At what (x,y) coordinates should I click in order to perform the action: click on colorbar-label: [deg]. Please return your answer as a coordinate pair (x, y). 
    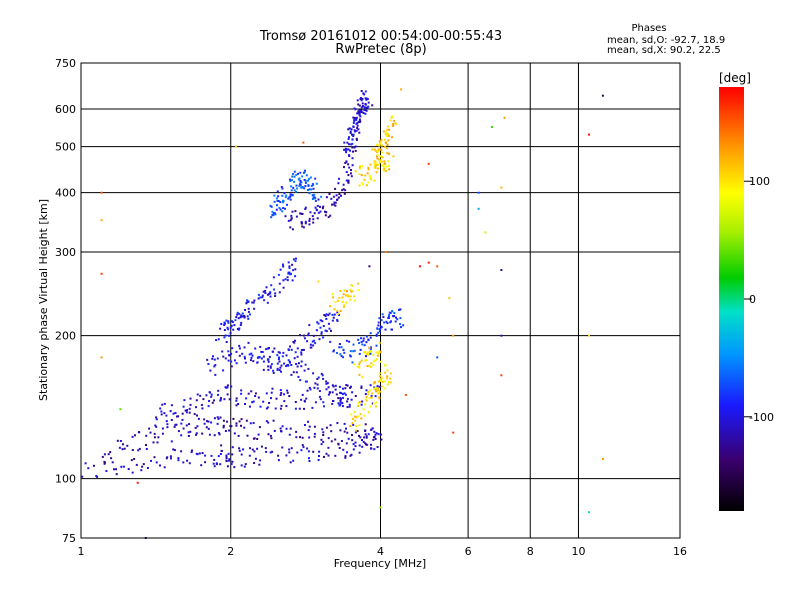
    Looking at the image, I should click on (735, 78).